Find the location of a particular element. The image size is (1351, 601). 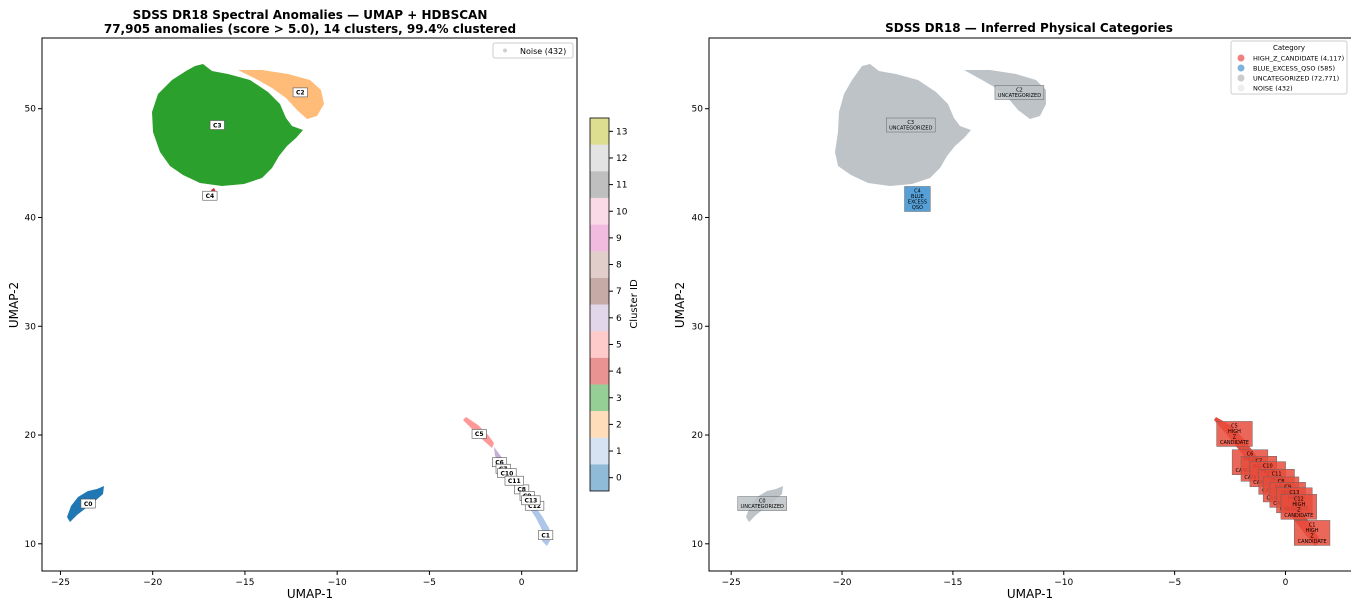

right-x-tick-label: 0 is located at coordinates (1286, 583).